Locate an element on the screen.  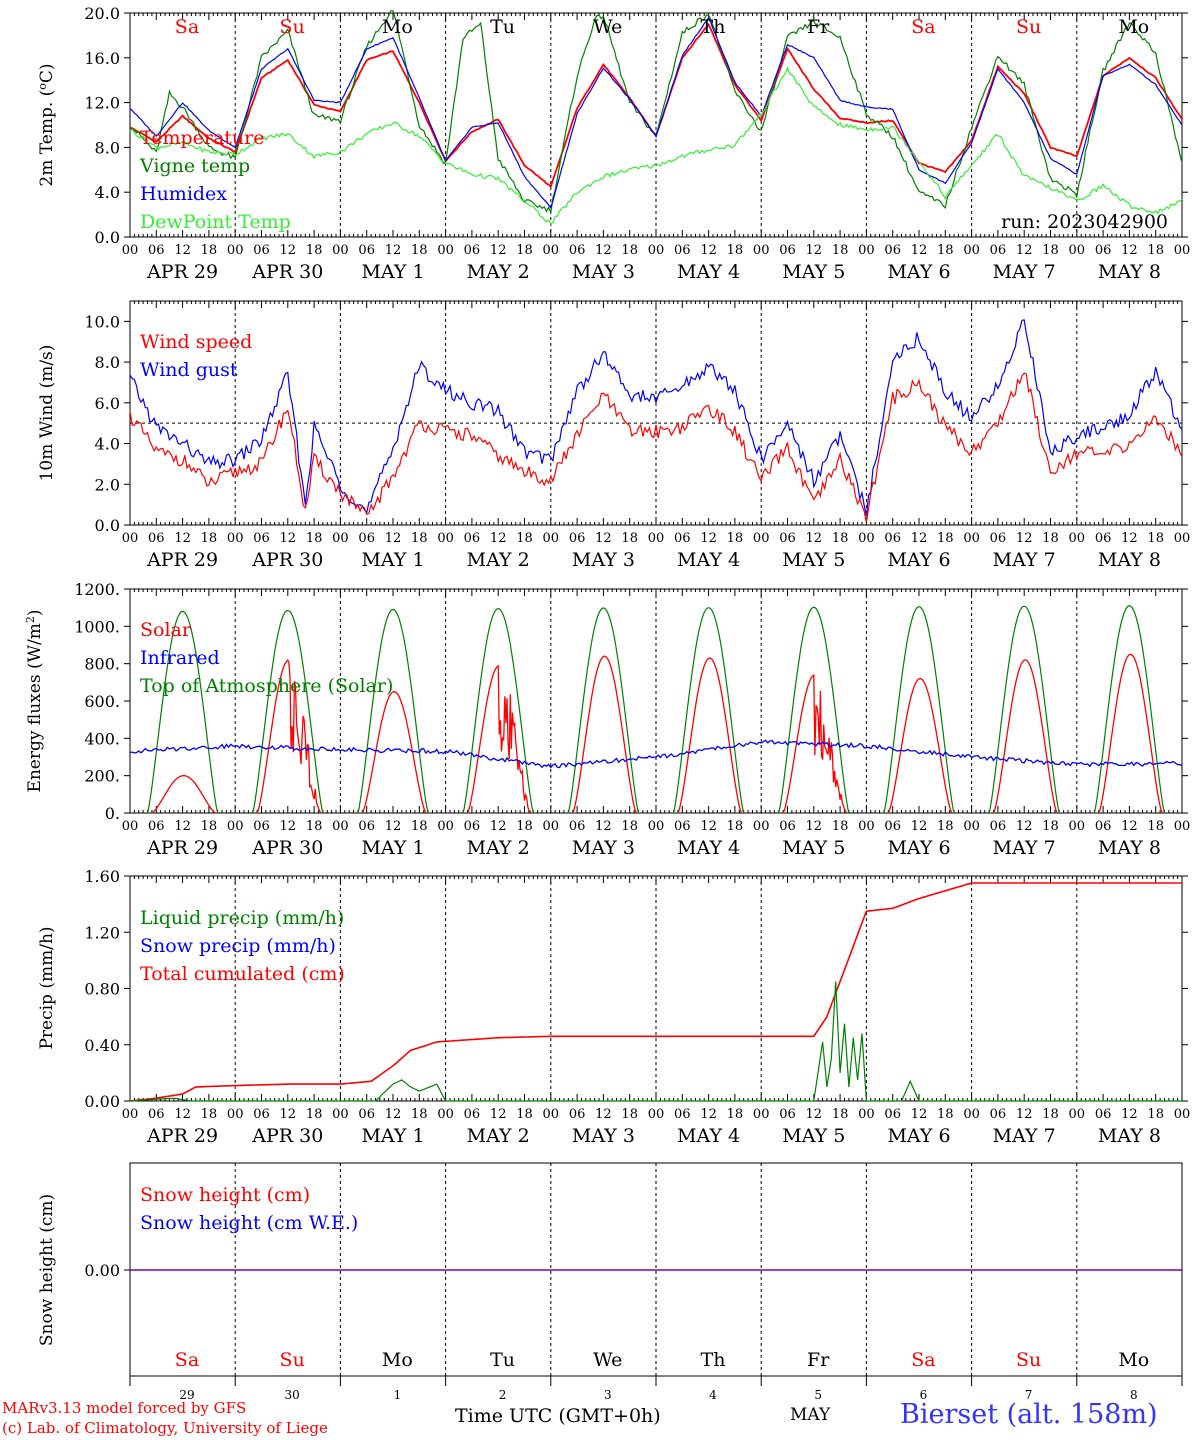
solar-arc is located at coordinates (499, 739).